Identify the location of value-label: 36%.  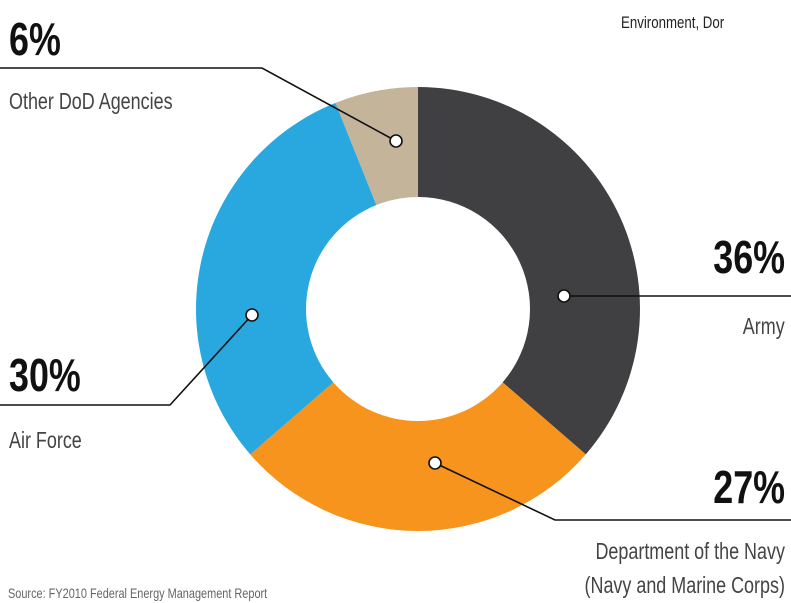
(749, 257).